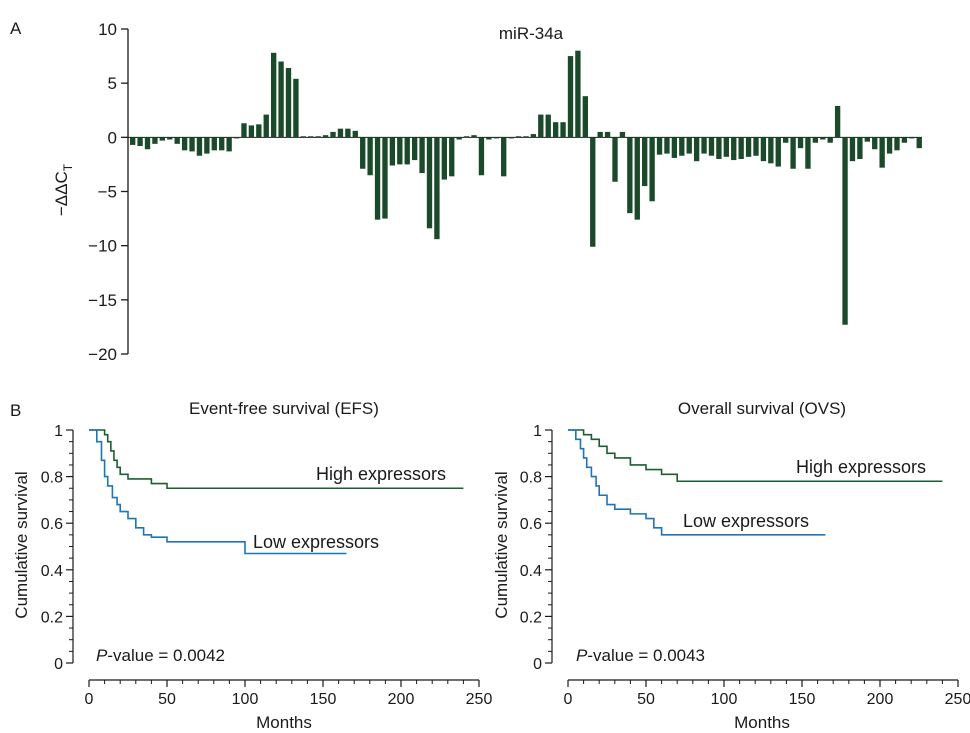  Describe the element at coordinates (646, 655) in the screenshot. I see `ovs-p-value-rest: -value = 0.0043` at that location.